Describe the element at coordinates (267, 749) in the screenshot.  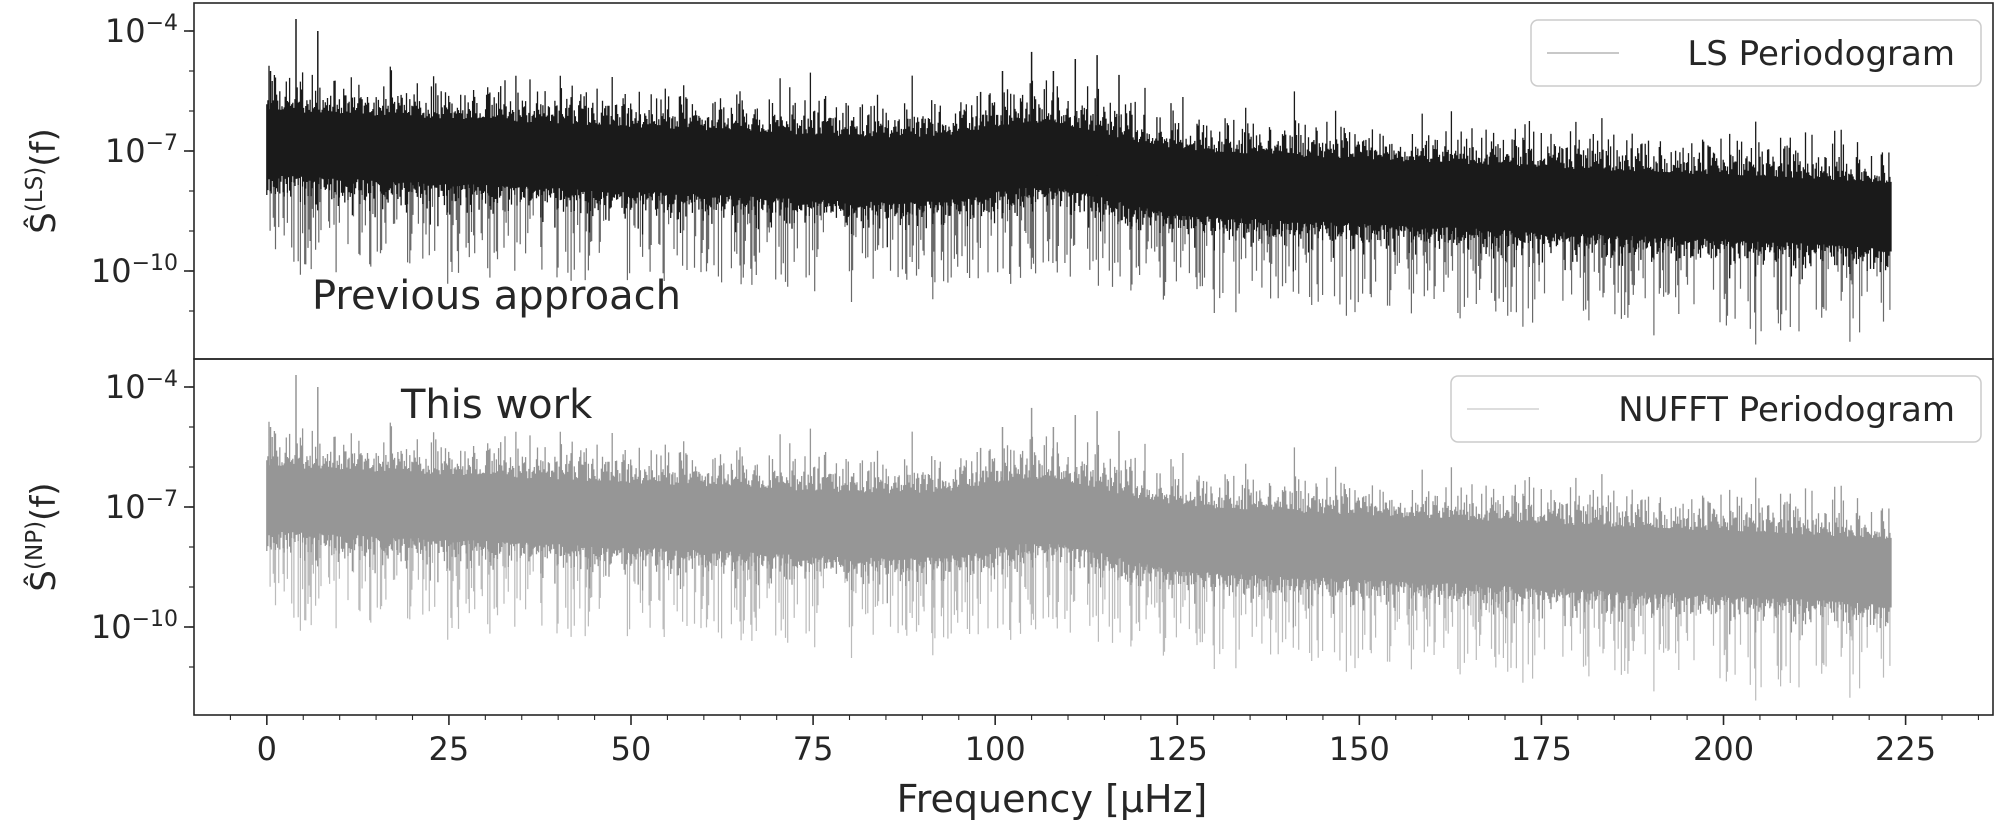
I see `x-tick-label: 0` at that location.